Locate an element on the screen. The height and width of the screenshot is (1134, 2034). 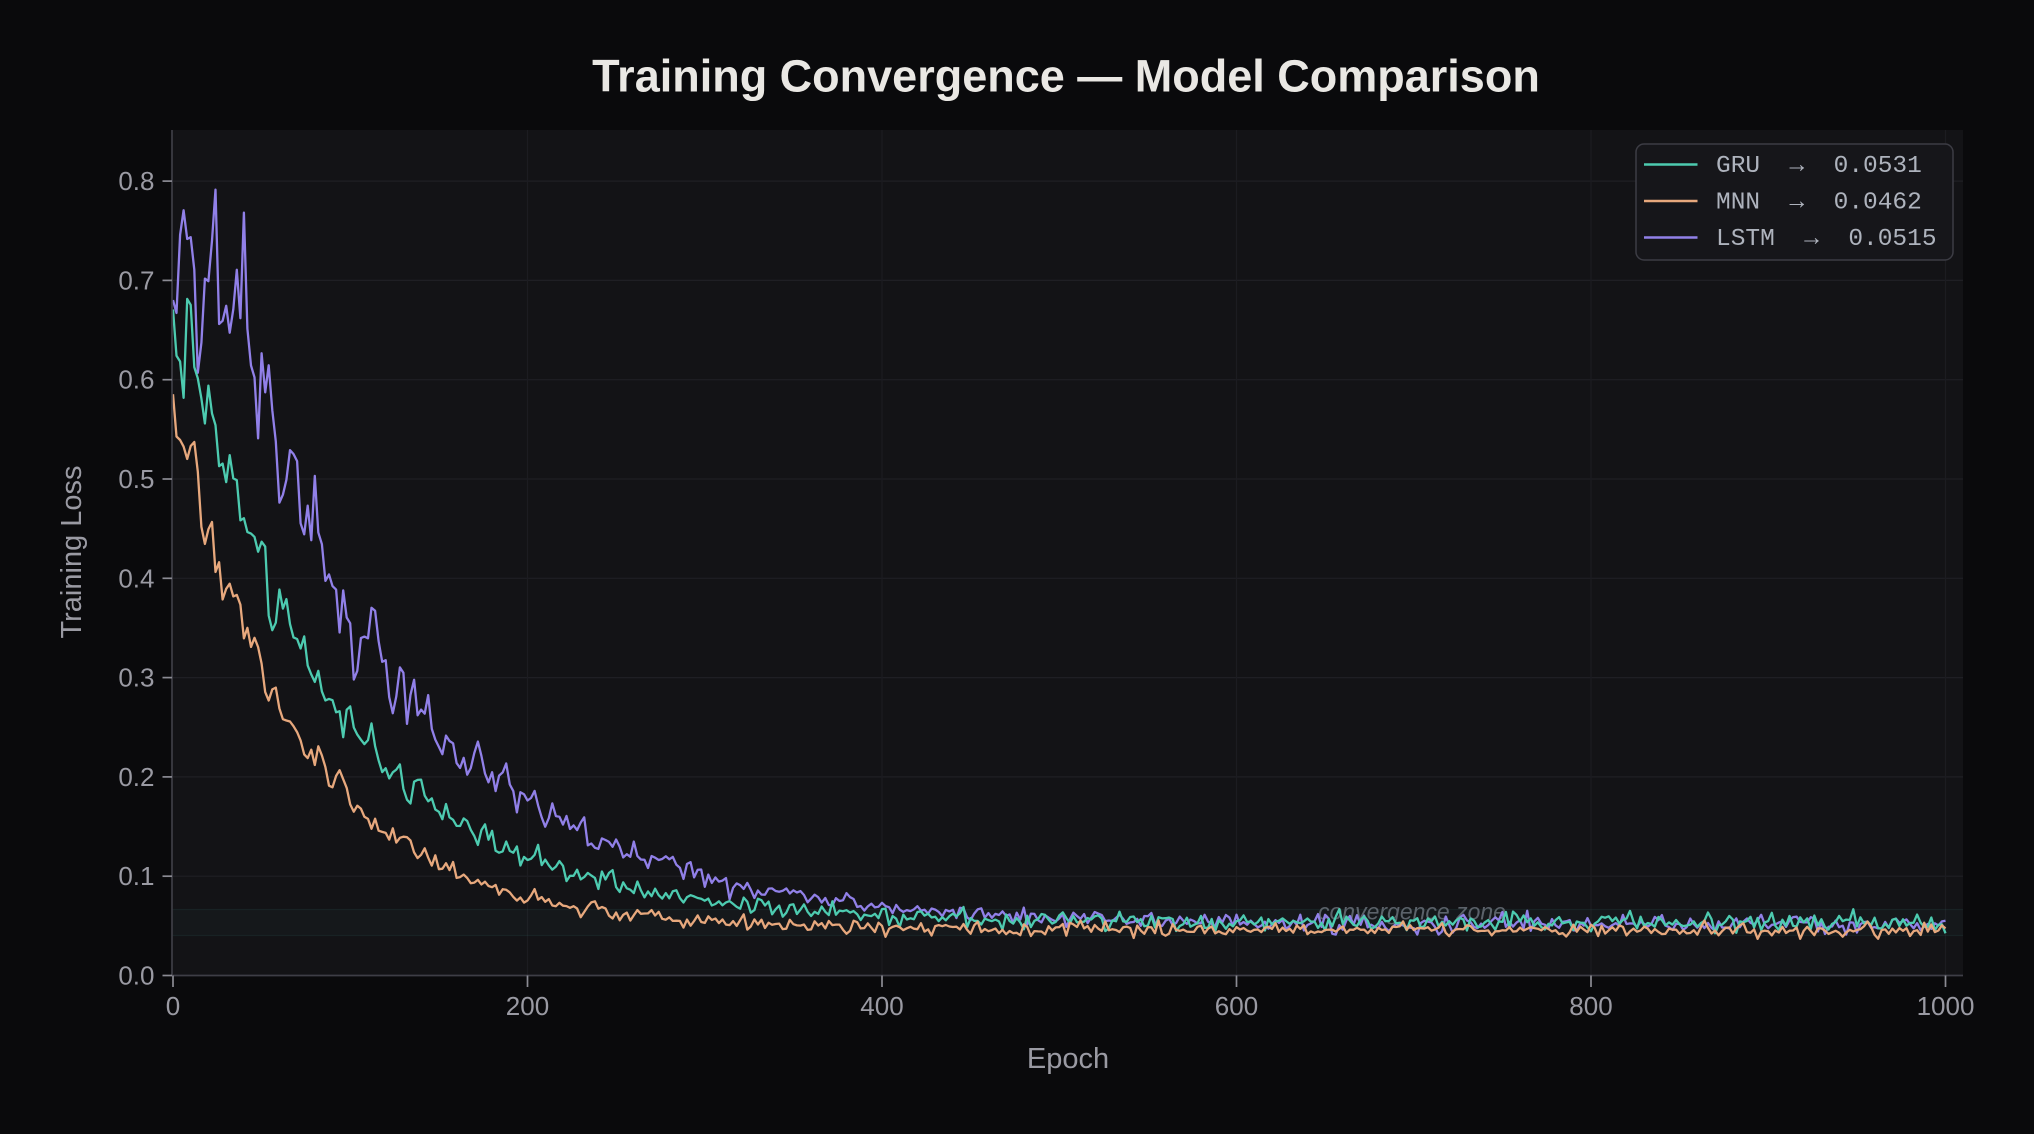
svg-text: 0.3 is located at coordinates (136, 678).